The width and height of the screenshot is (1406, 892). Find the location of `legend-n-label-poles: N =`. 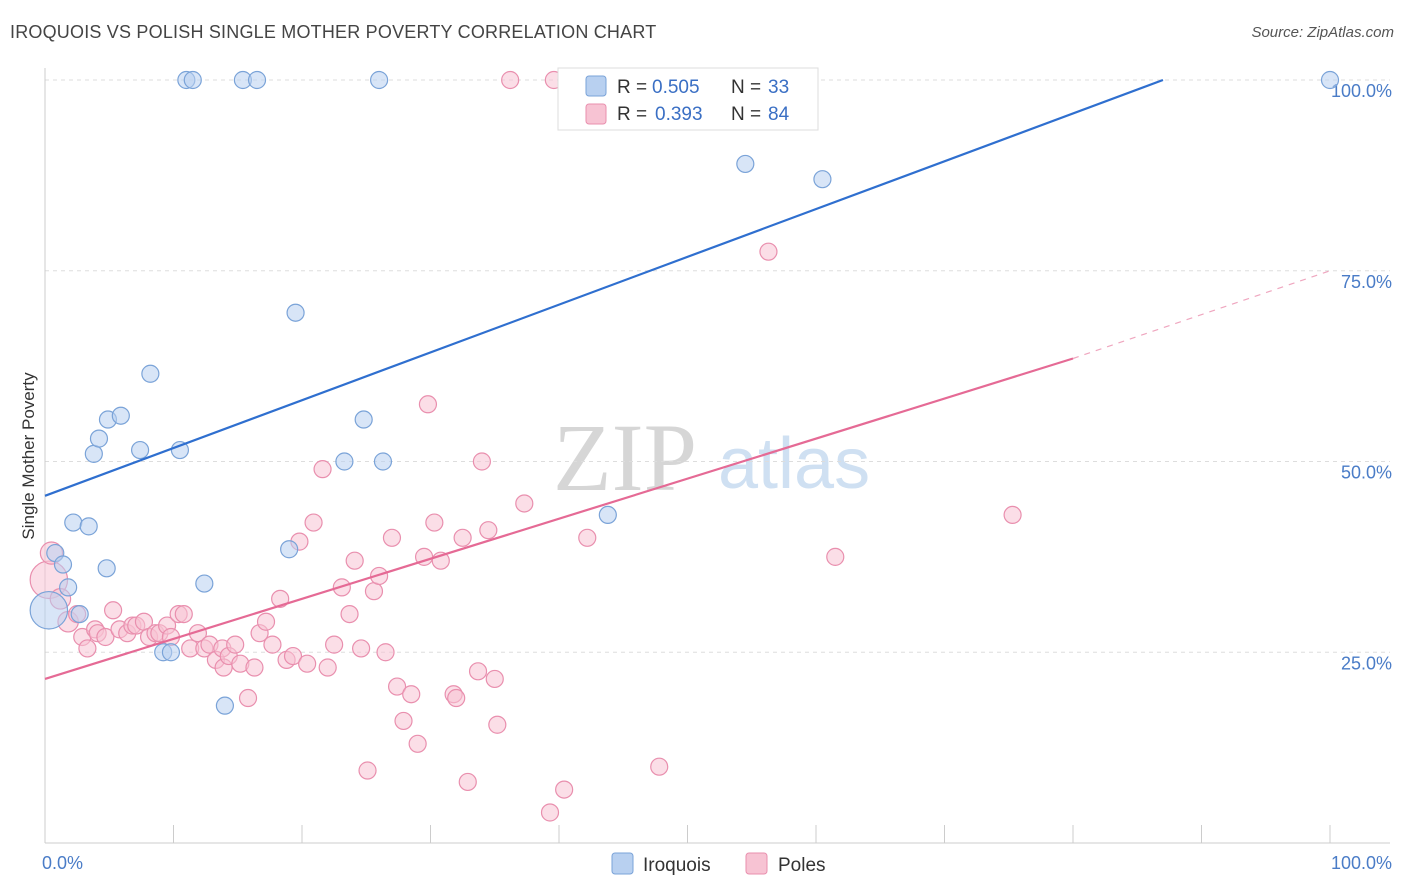

legend-n-label-poles: N = is located at coordinates (746, 114).